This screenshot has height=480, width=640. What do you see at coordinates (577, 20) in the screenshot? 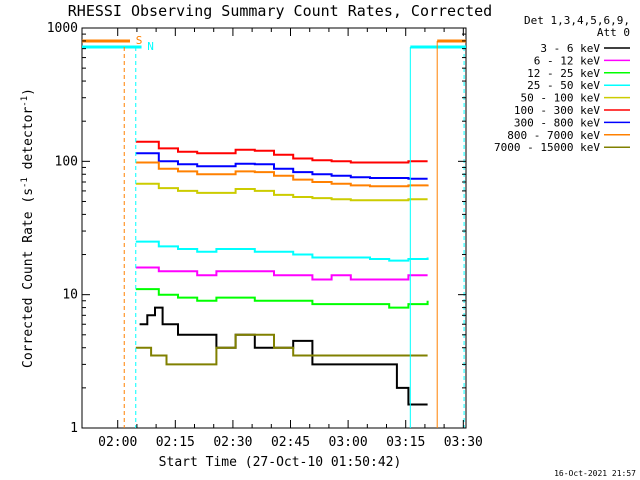
I see `legend-header: Det 1,3,4,5,6,9,` at bounding box center [577, 20].